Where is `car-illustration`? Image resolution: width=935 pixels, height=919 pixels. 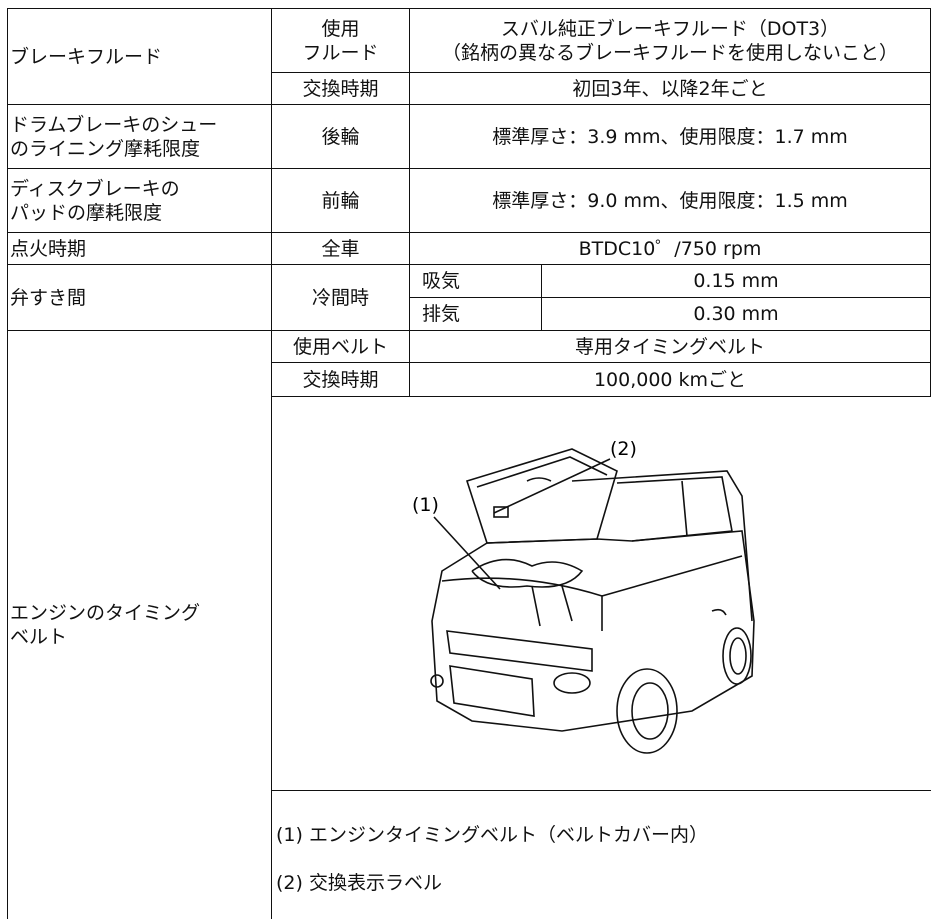 car-illustration is located at coordinates (592, 601).